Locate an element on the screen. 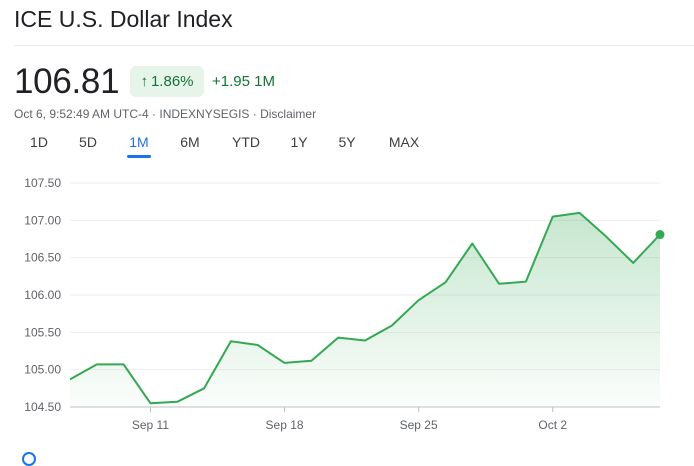 This screenshot has height=466, width=694. current-price: 106.81 is located at coordinates (67, 81).